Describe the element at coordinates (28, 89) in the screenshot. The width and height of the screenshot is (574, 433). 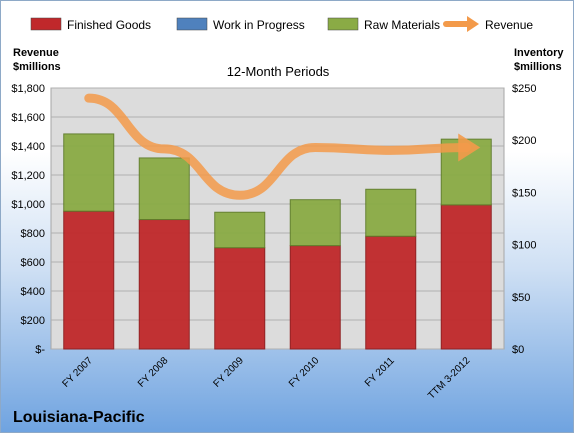
I see `left-tick-label: $1,800` at that location.